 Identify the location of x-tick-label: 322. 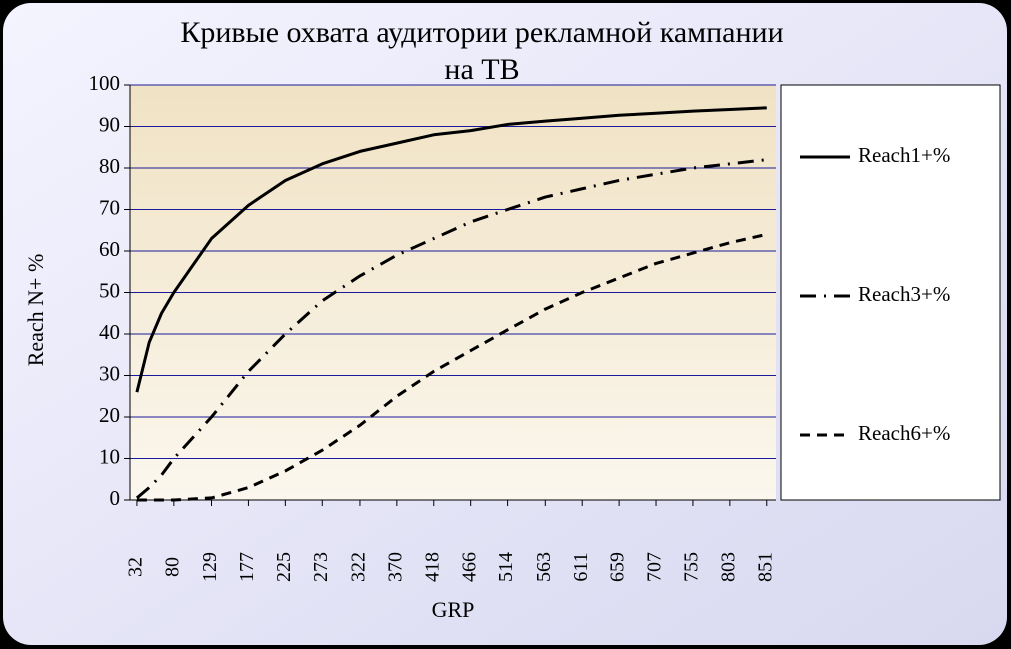
(359, 567).